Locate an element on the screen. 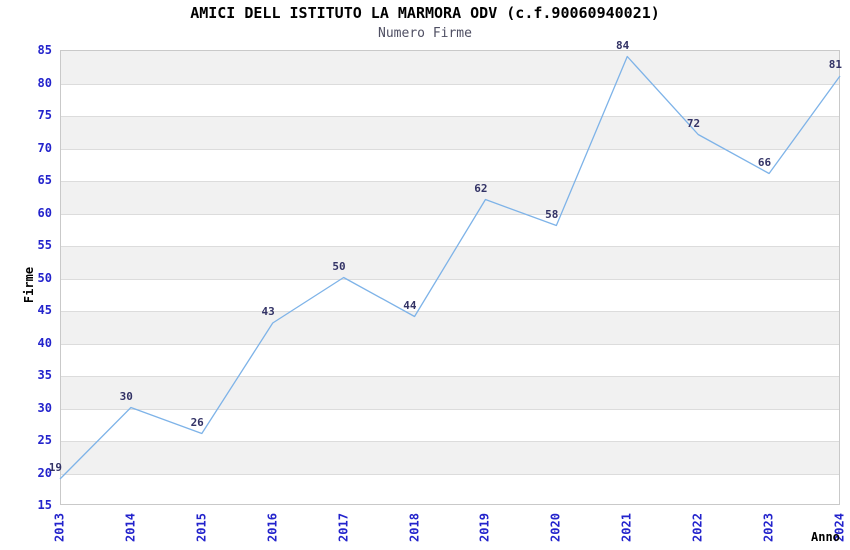 Image resolution: width=850 pixels, height=550 pixels. data-point-label: 81 is located at coordinates (835, 64).